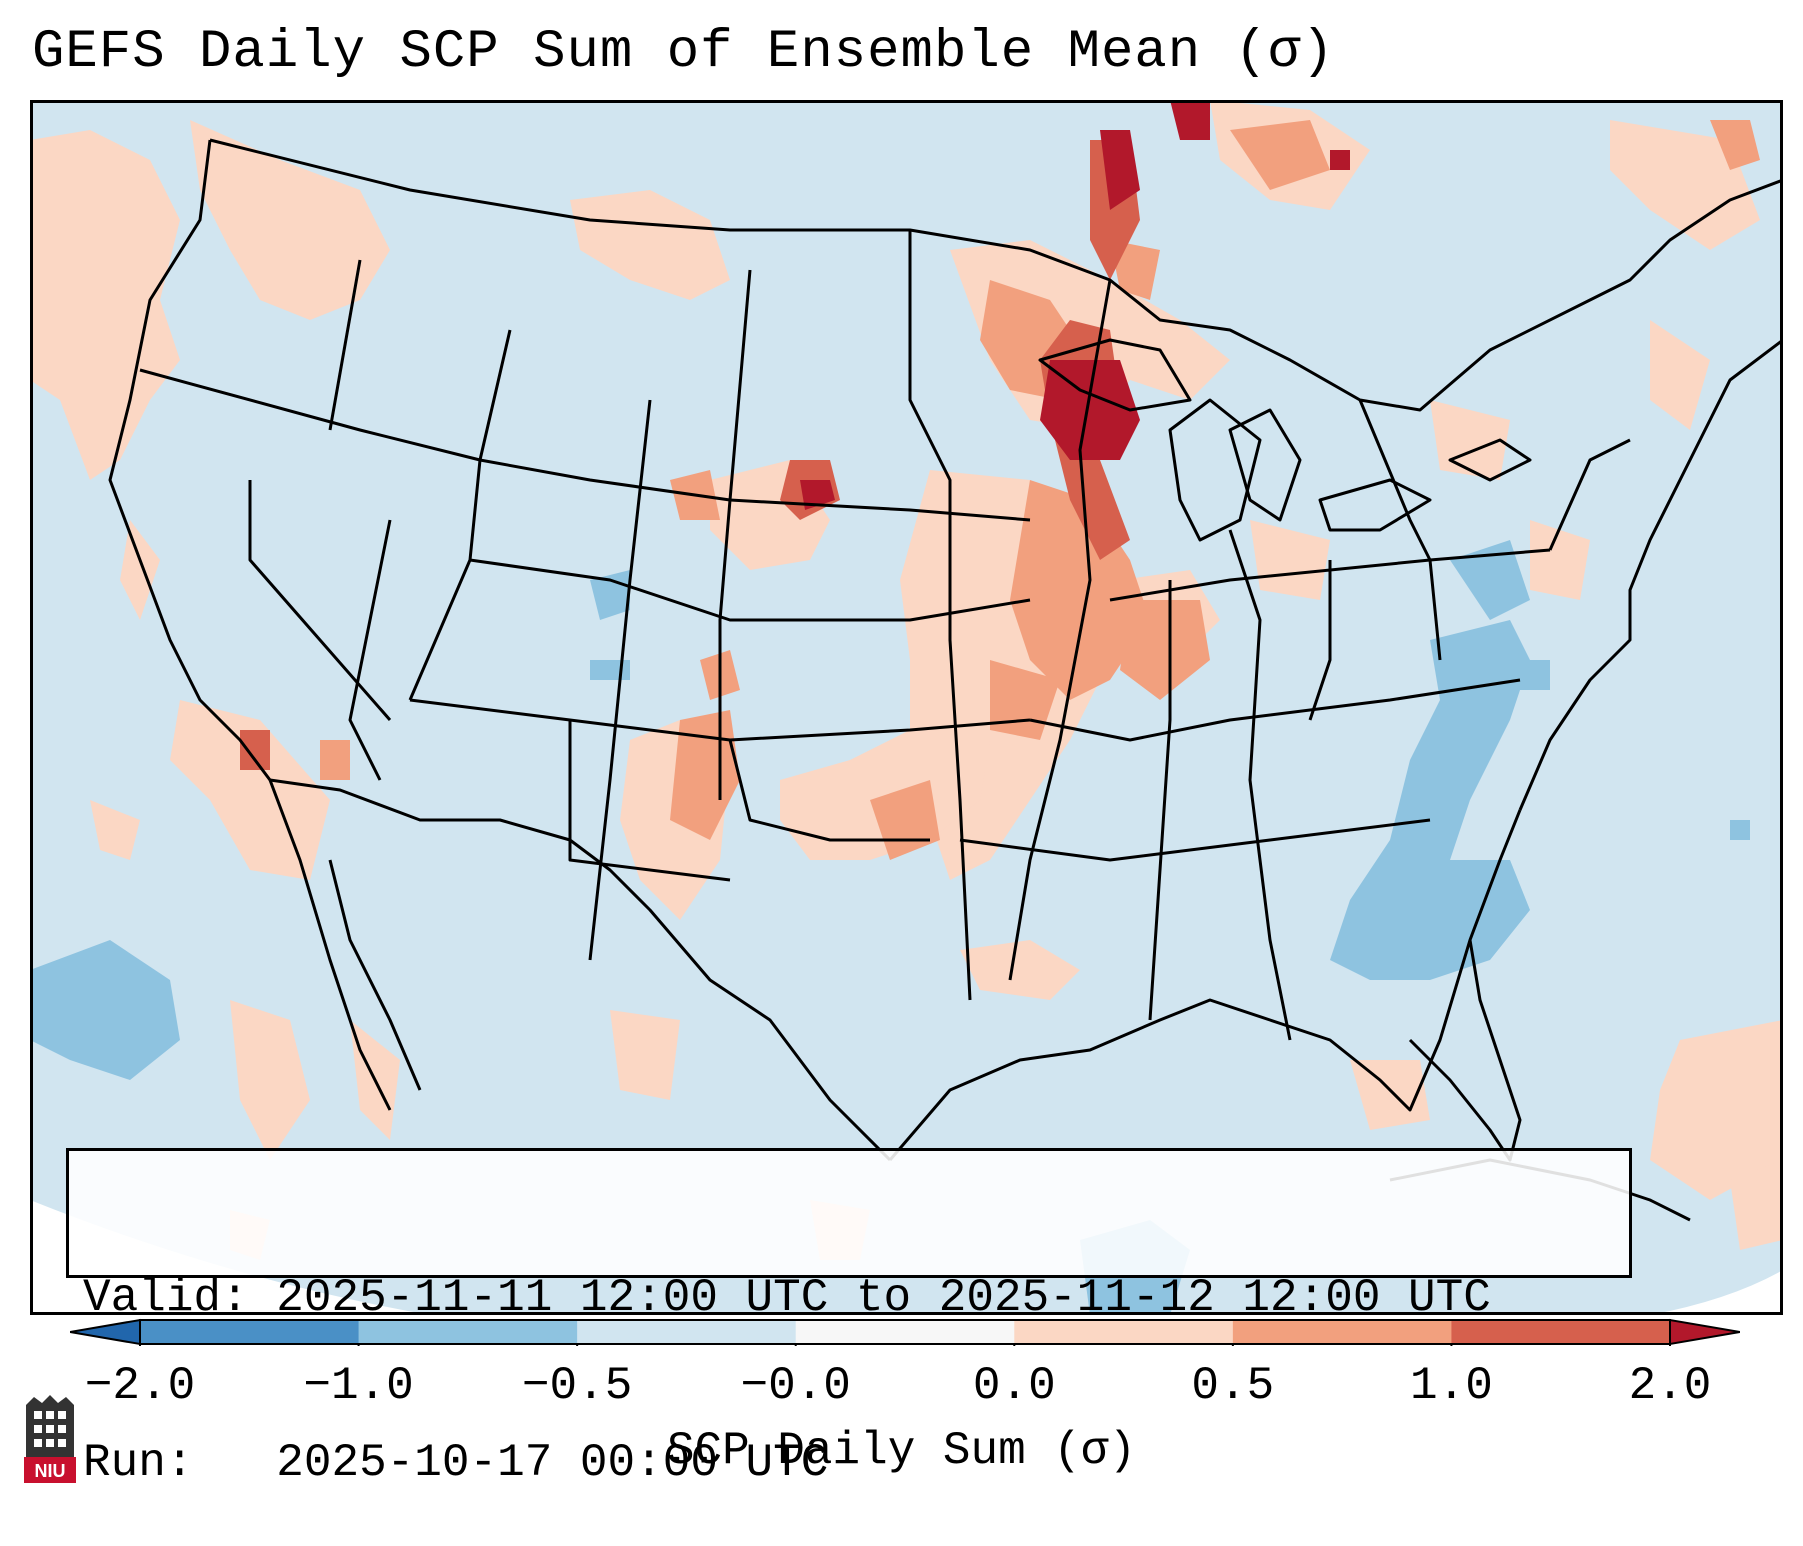  I want to click on colorbar-tick-label: −1.0, so click(358, 1386).